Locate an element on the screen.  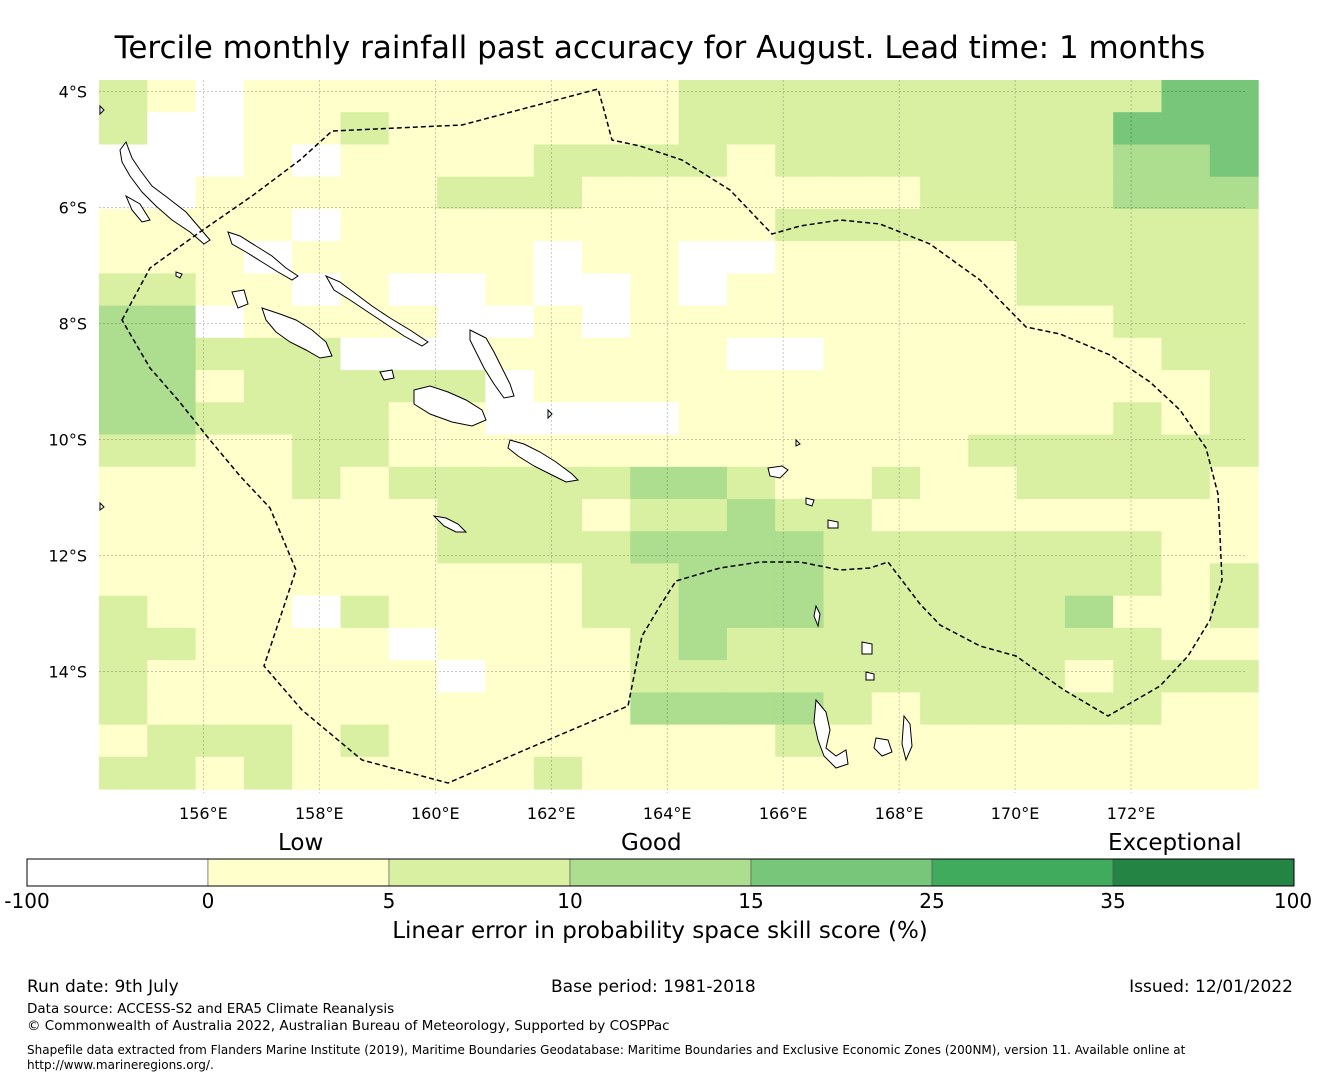
latitude-labels: 4°S 6°S 8°S 10°S 12°S 14°S is located at coordinates (67, 382).